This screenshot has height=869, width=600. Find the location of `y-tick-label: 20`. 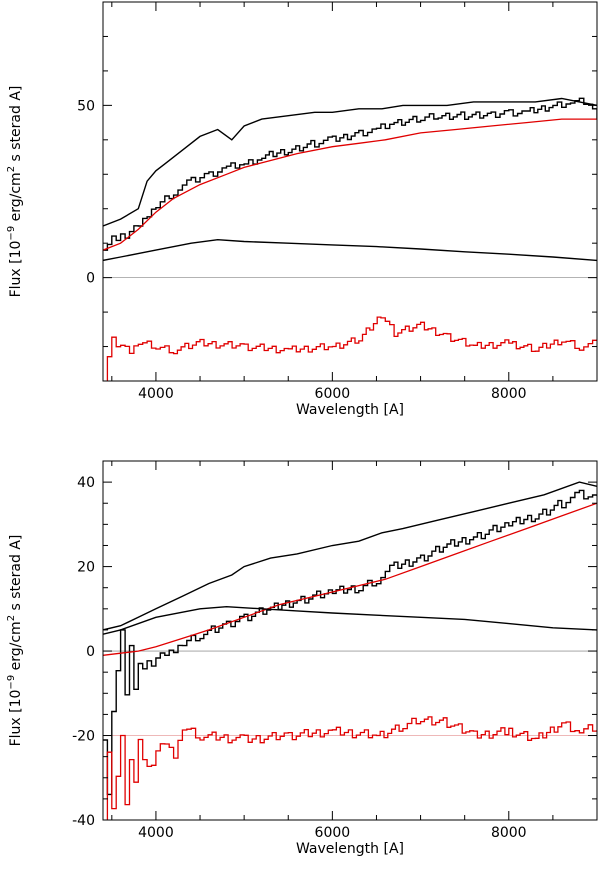

y-tick-label: 20 is located at coordinates (86, 568).